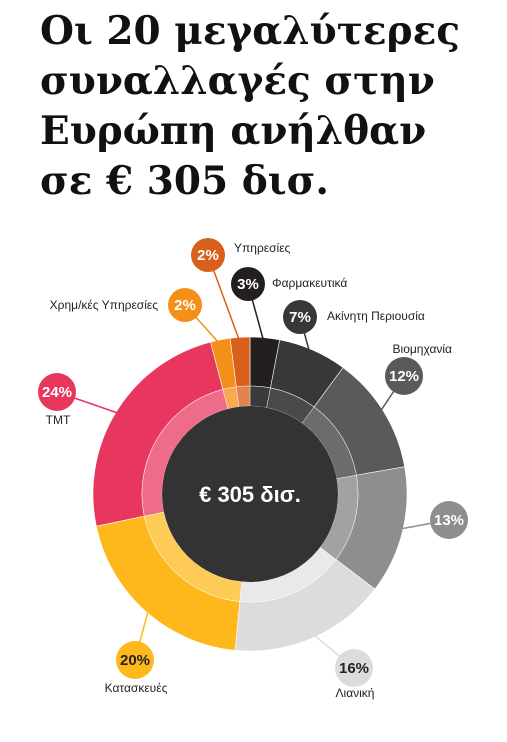  I want to click on slice-6-value-label: 24%, so click(57, 392).